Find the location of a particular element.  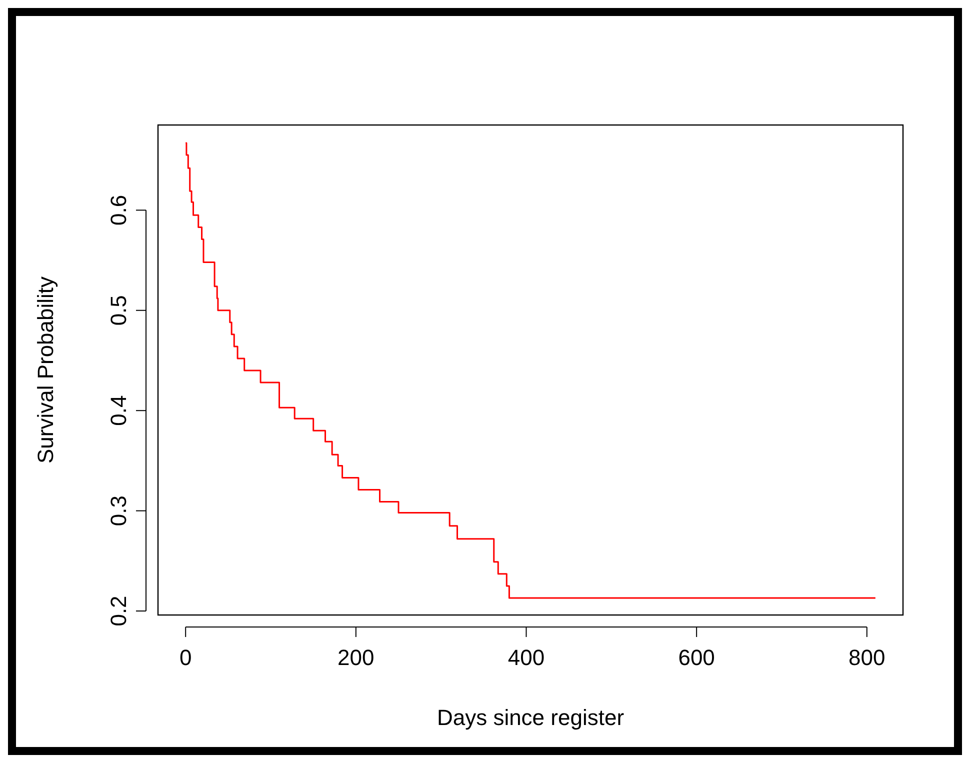

x-tick-label: 400 is located at coordinates (526, 657).